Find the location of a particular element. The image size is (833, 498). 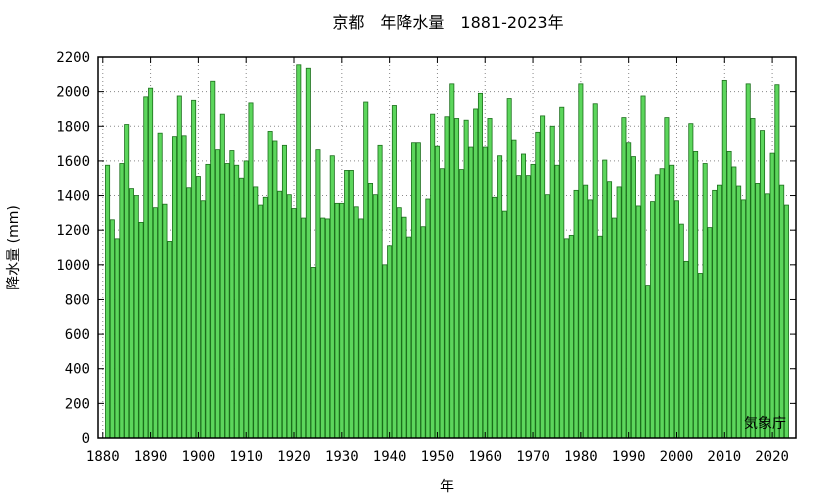

bar-1937 is located at coordinates (375, 316).